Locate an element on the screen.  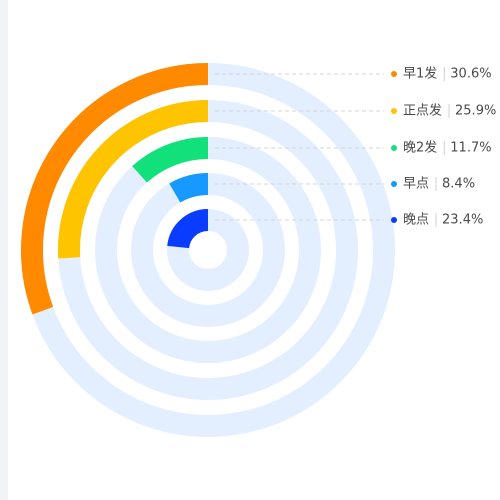
legend-series-name: 晚2发 is located at coordinates (420, 148).